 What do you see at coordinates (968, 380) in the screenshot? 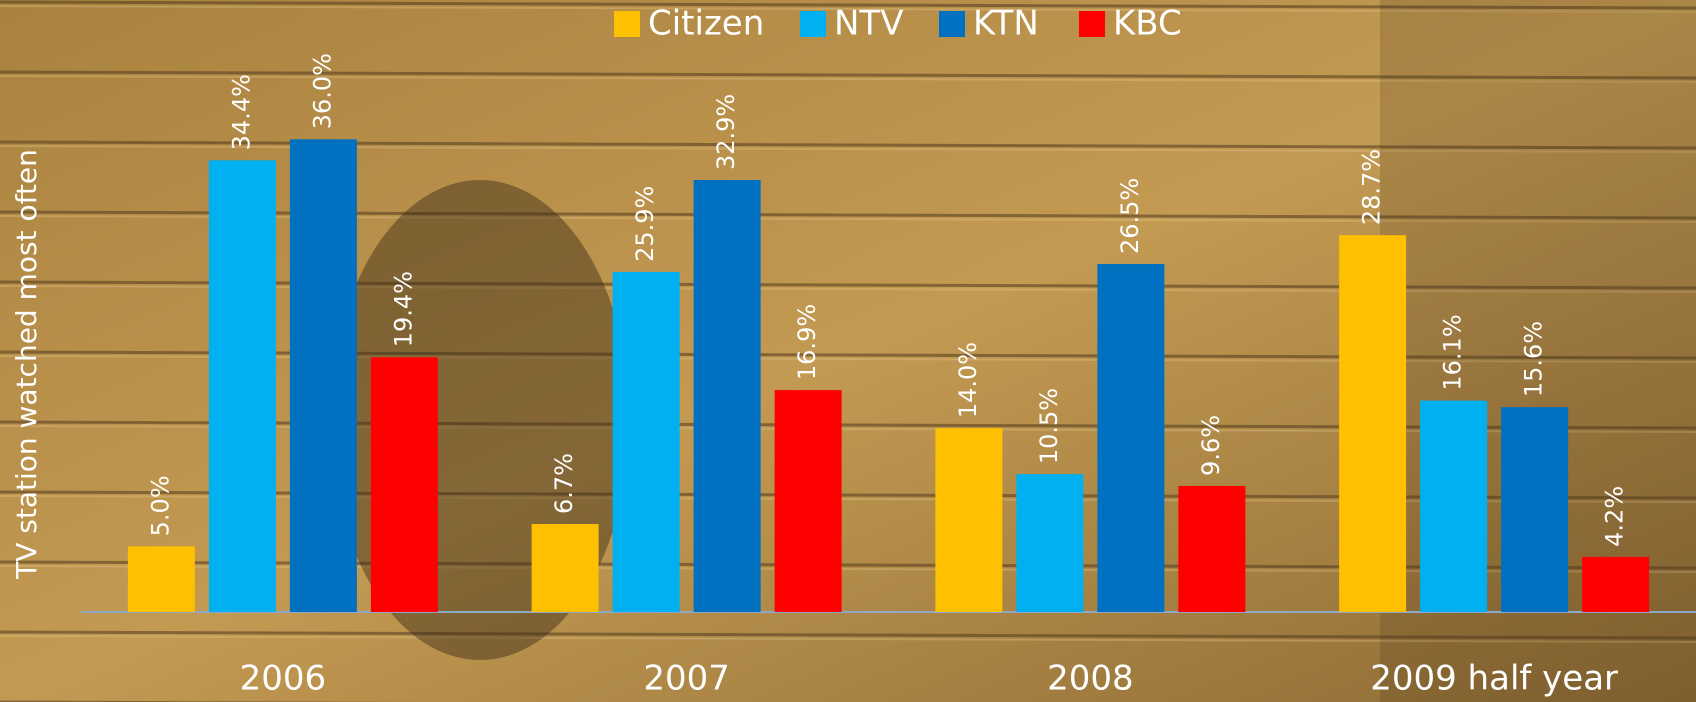
I see `value-label: 14.0%` at bounding box center [968, 380].